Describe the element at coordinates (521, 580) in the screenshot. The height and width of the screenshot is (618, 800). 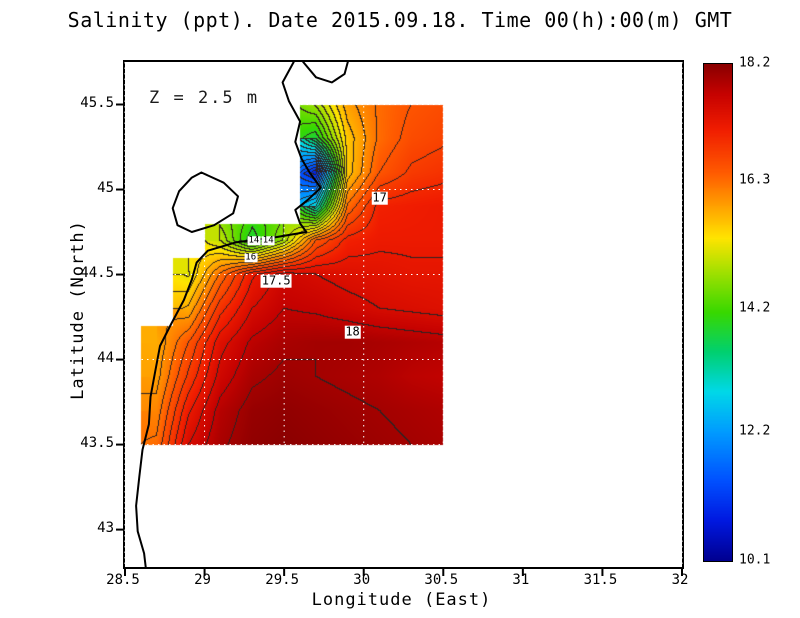
I see `x-tick-label: 31` at that location.